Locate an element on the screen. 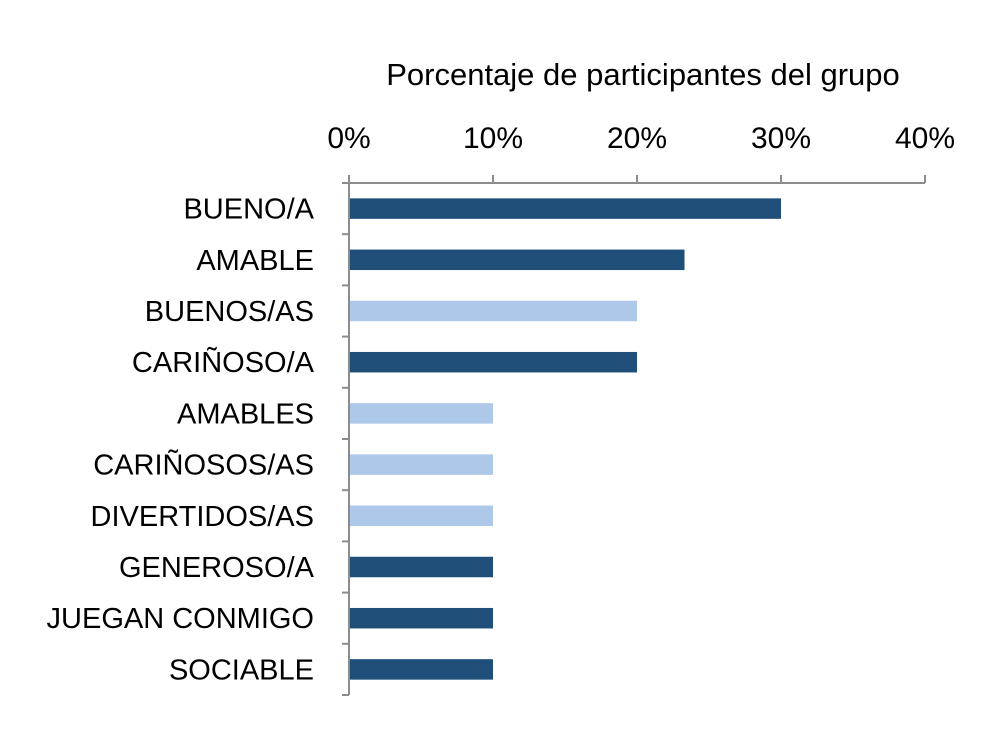  category-label: BUENO/A is located at coordinates (248, 210).